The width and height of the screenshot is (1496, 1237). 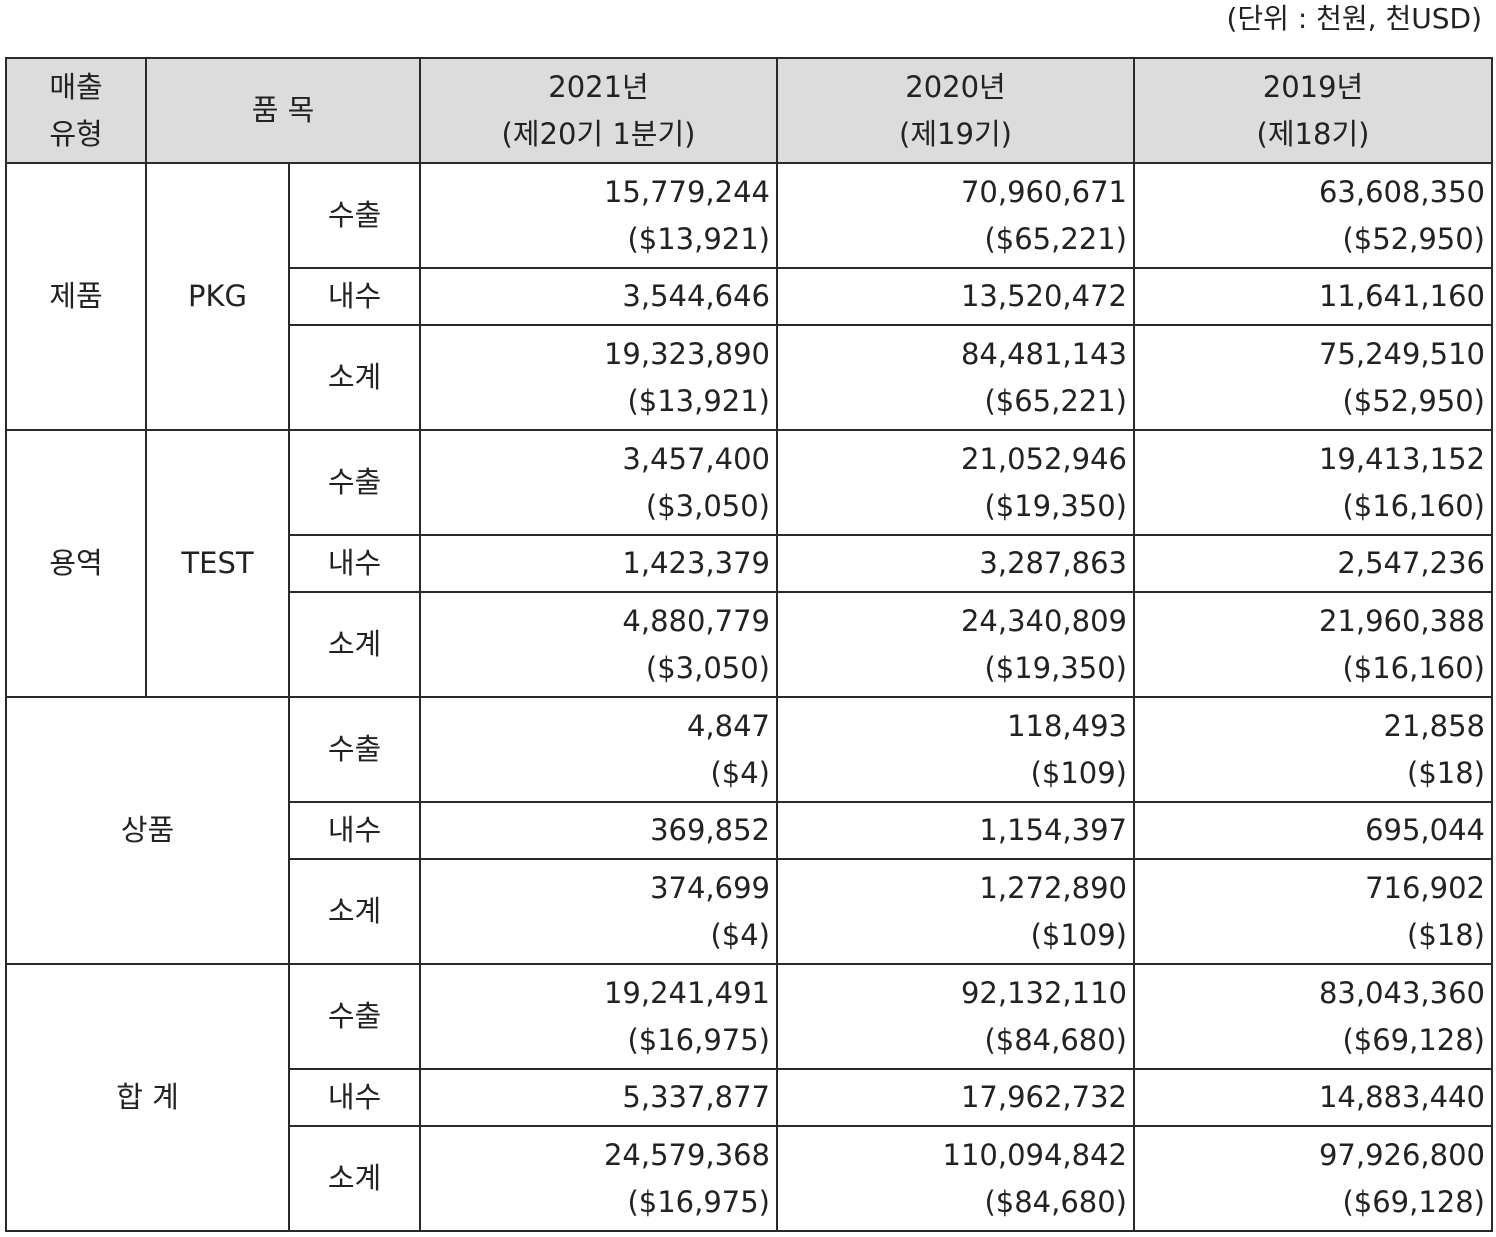 I want to click on value-2020: 1,154,397, so click(x=955, y=830).